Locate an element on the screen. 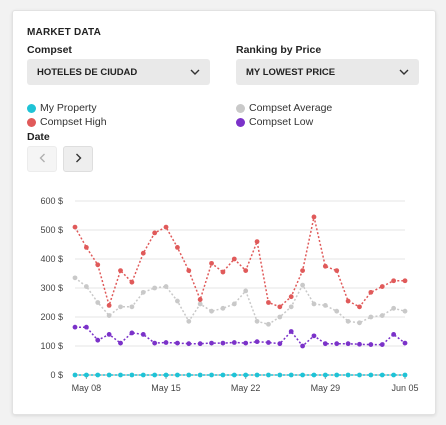 The height and width of the screenshot is (425, 446). y-tick-label: 200 $ is located at coordinates (51, 317).